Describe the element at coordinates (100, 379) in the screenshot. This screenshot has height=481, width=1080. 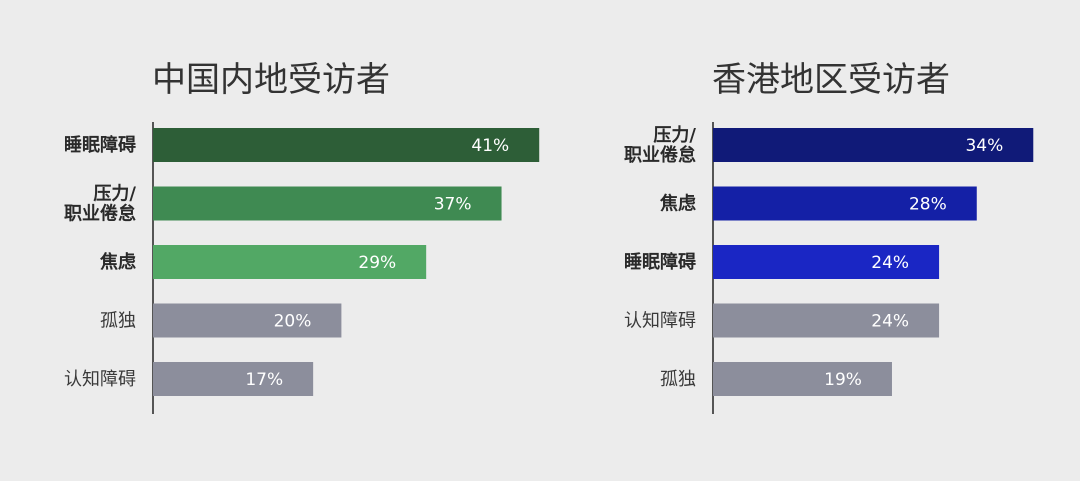
I see `mainland-category-label: 认知障碍` at that location.